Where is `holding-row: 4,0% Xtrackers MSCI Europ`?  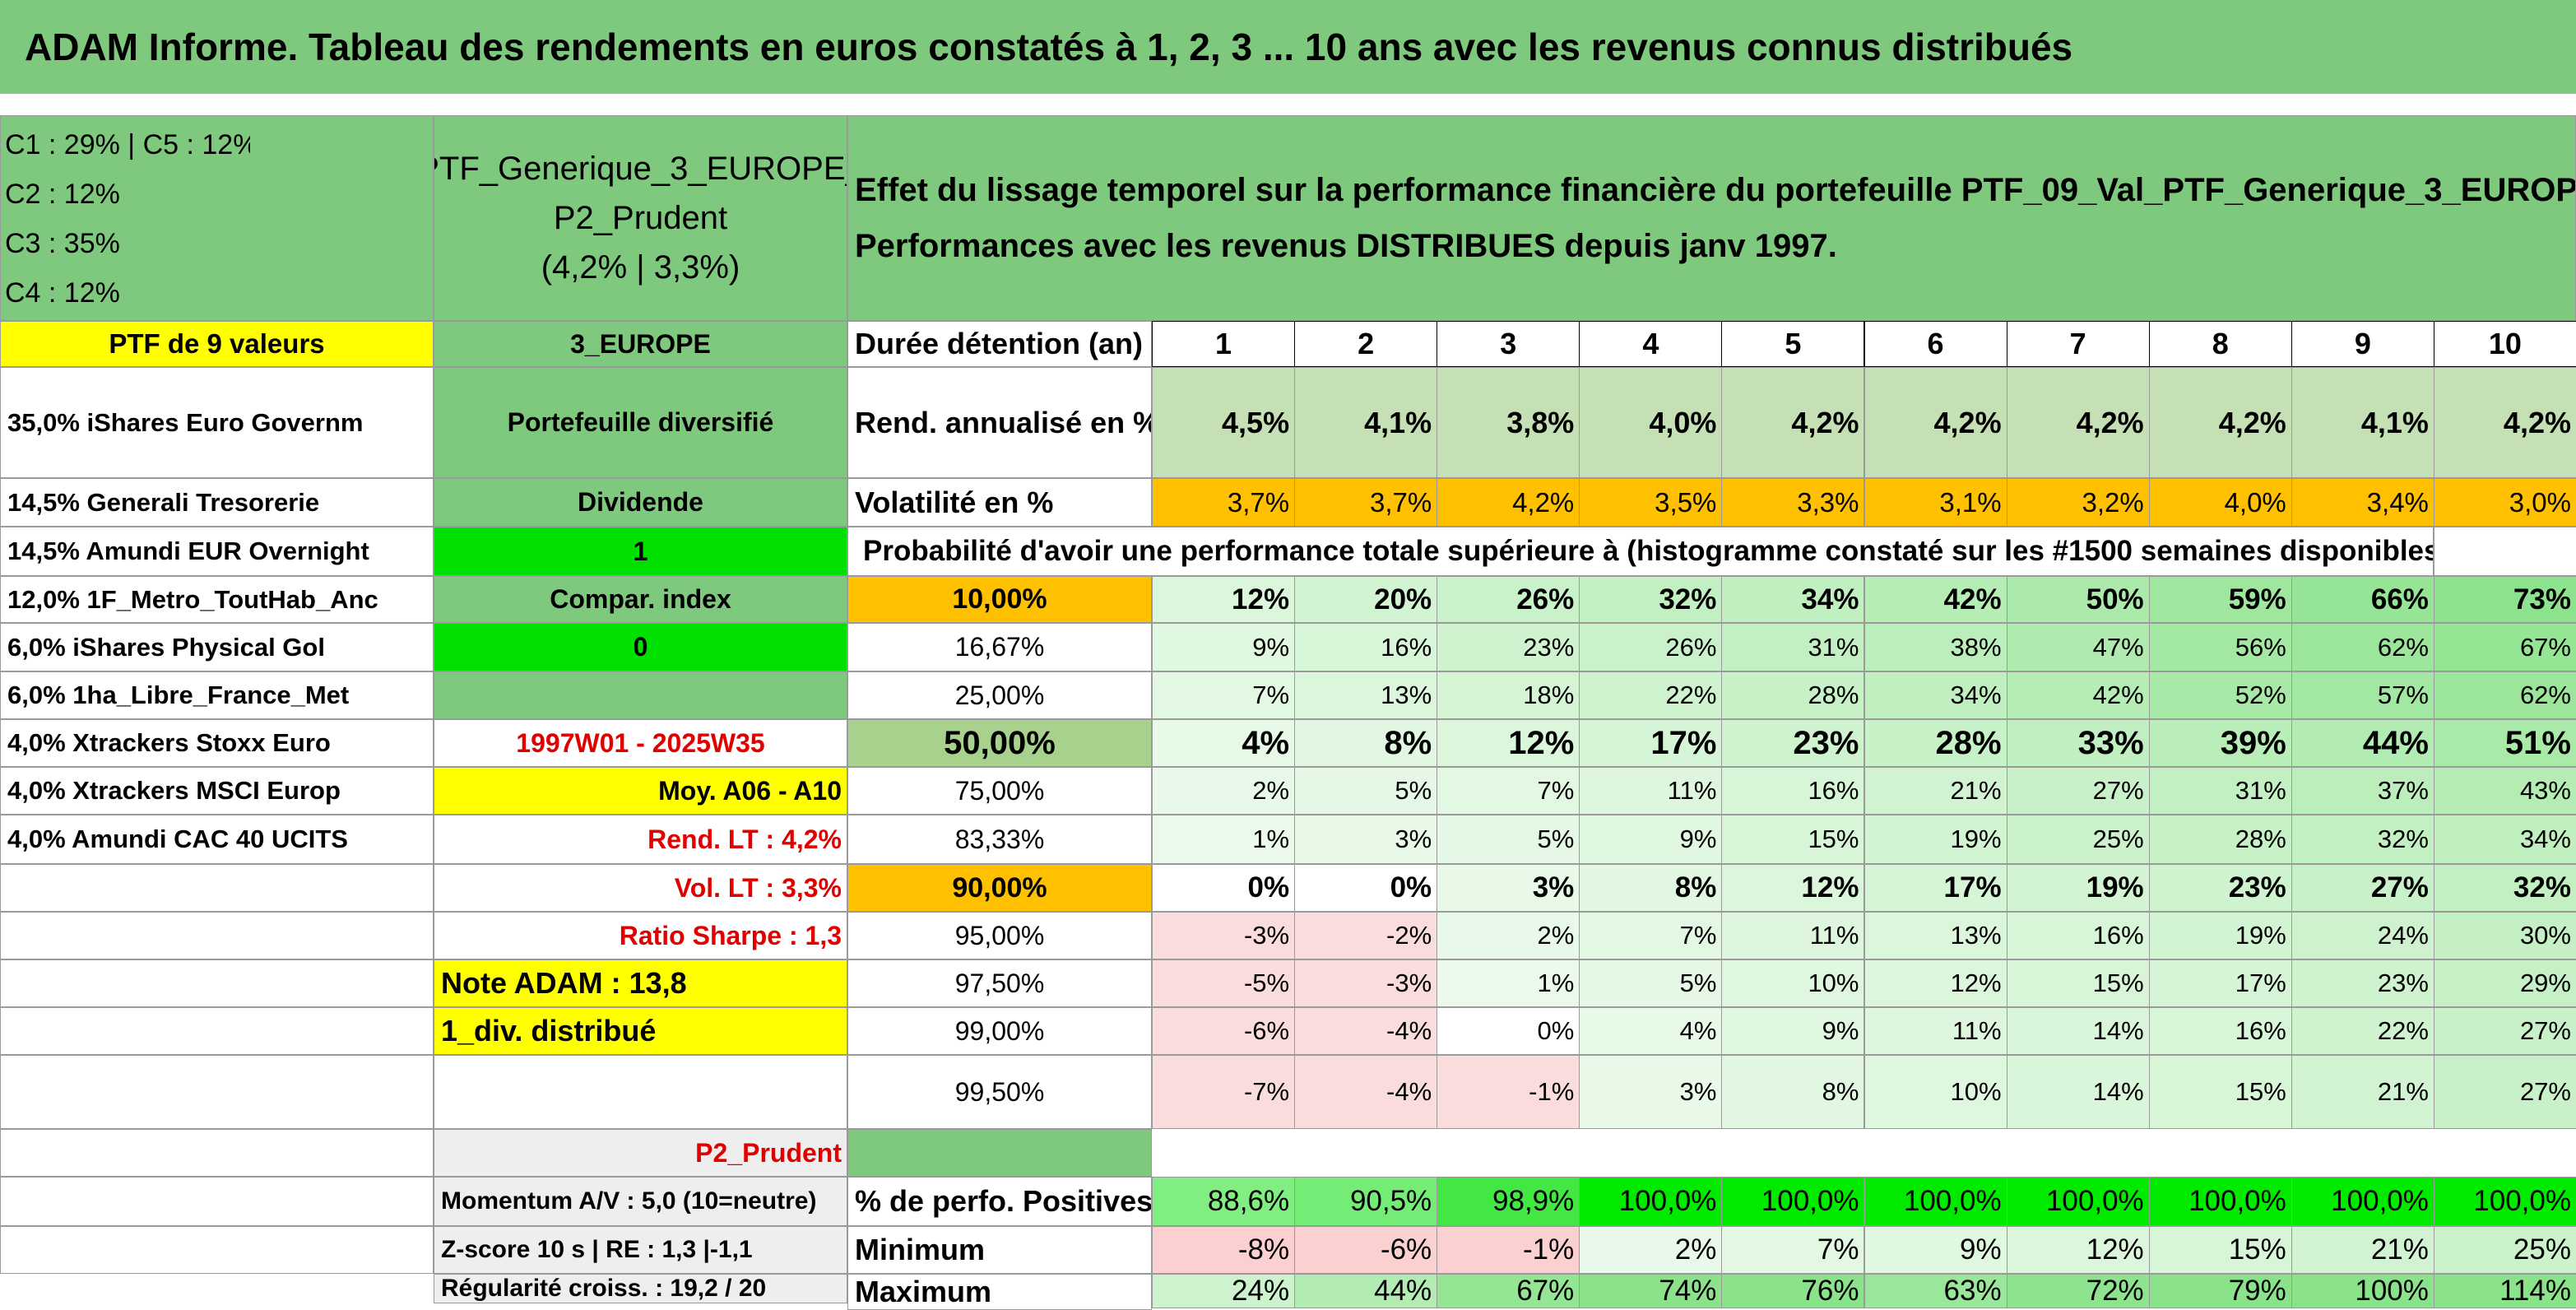
holding-row: 4,0% Xtrackers MSCI Europ is located at coordinates (217, 791).